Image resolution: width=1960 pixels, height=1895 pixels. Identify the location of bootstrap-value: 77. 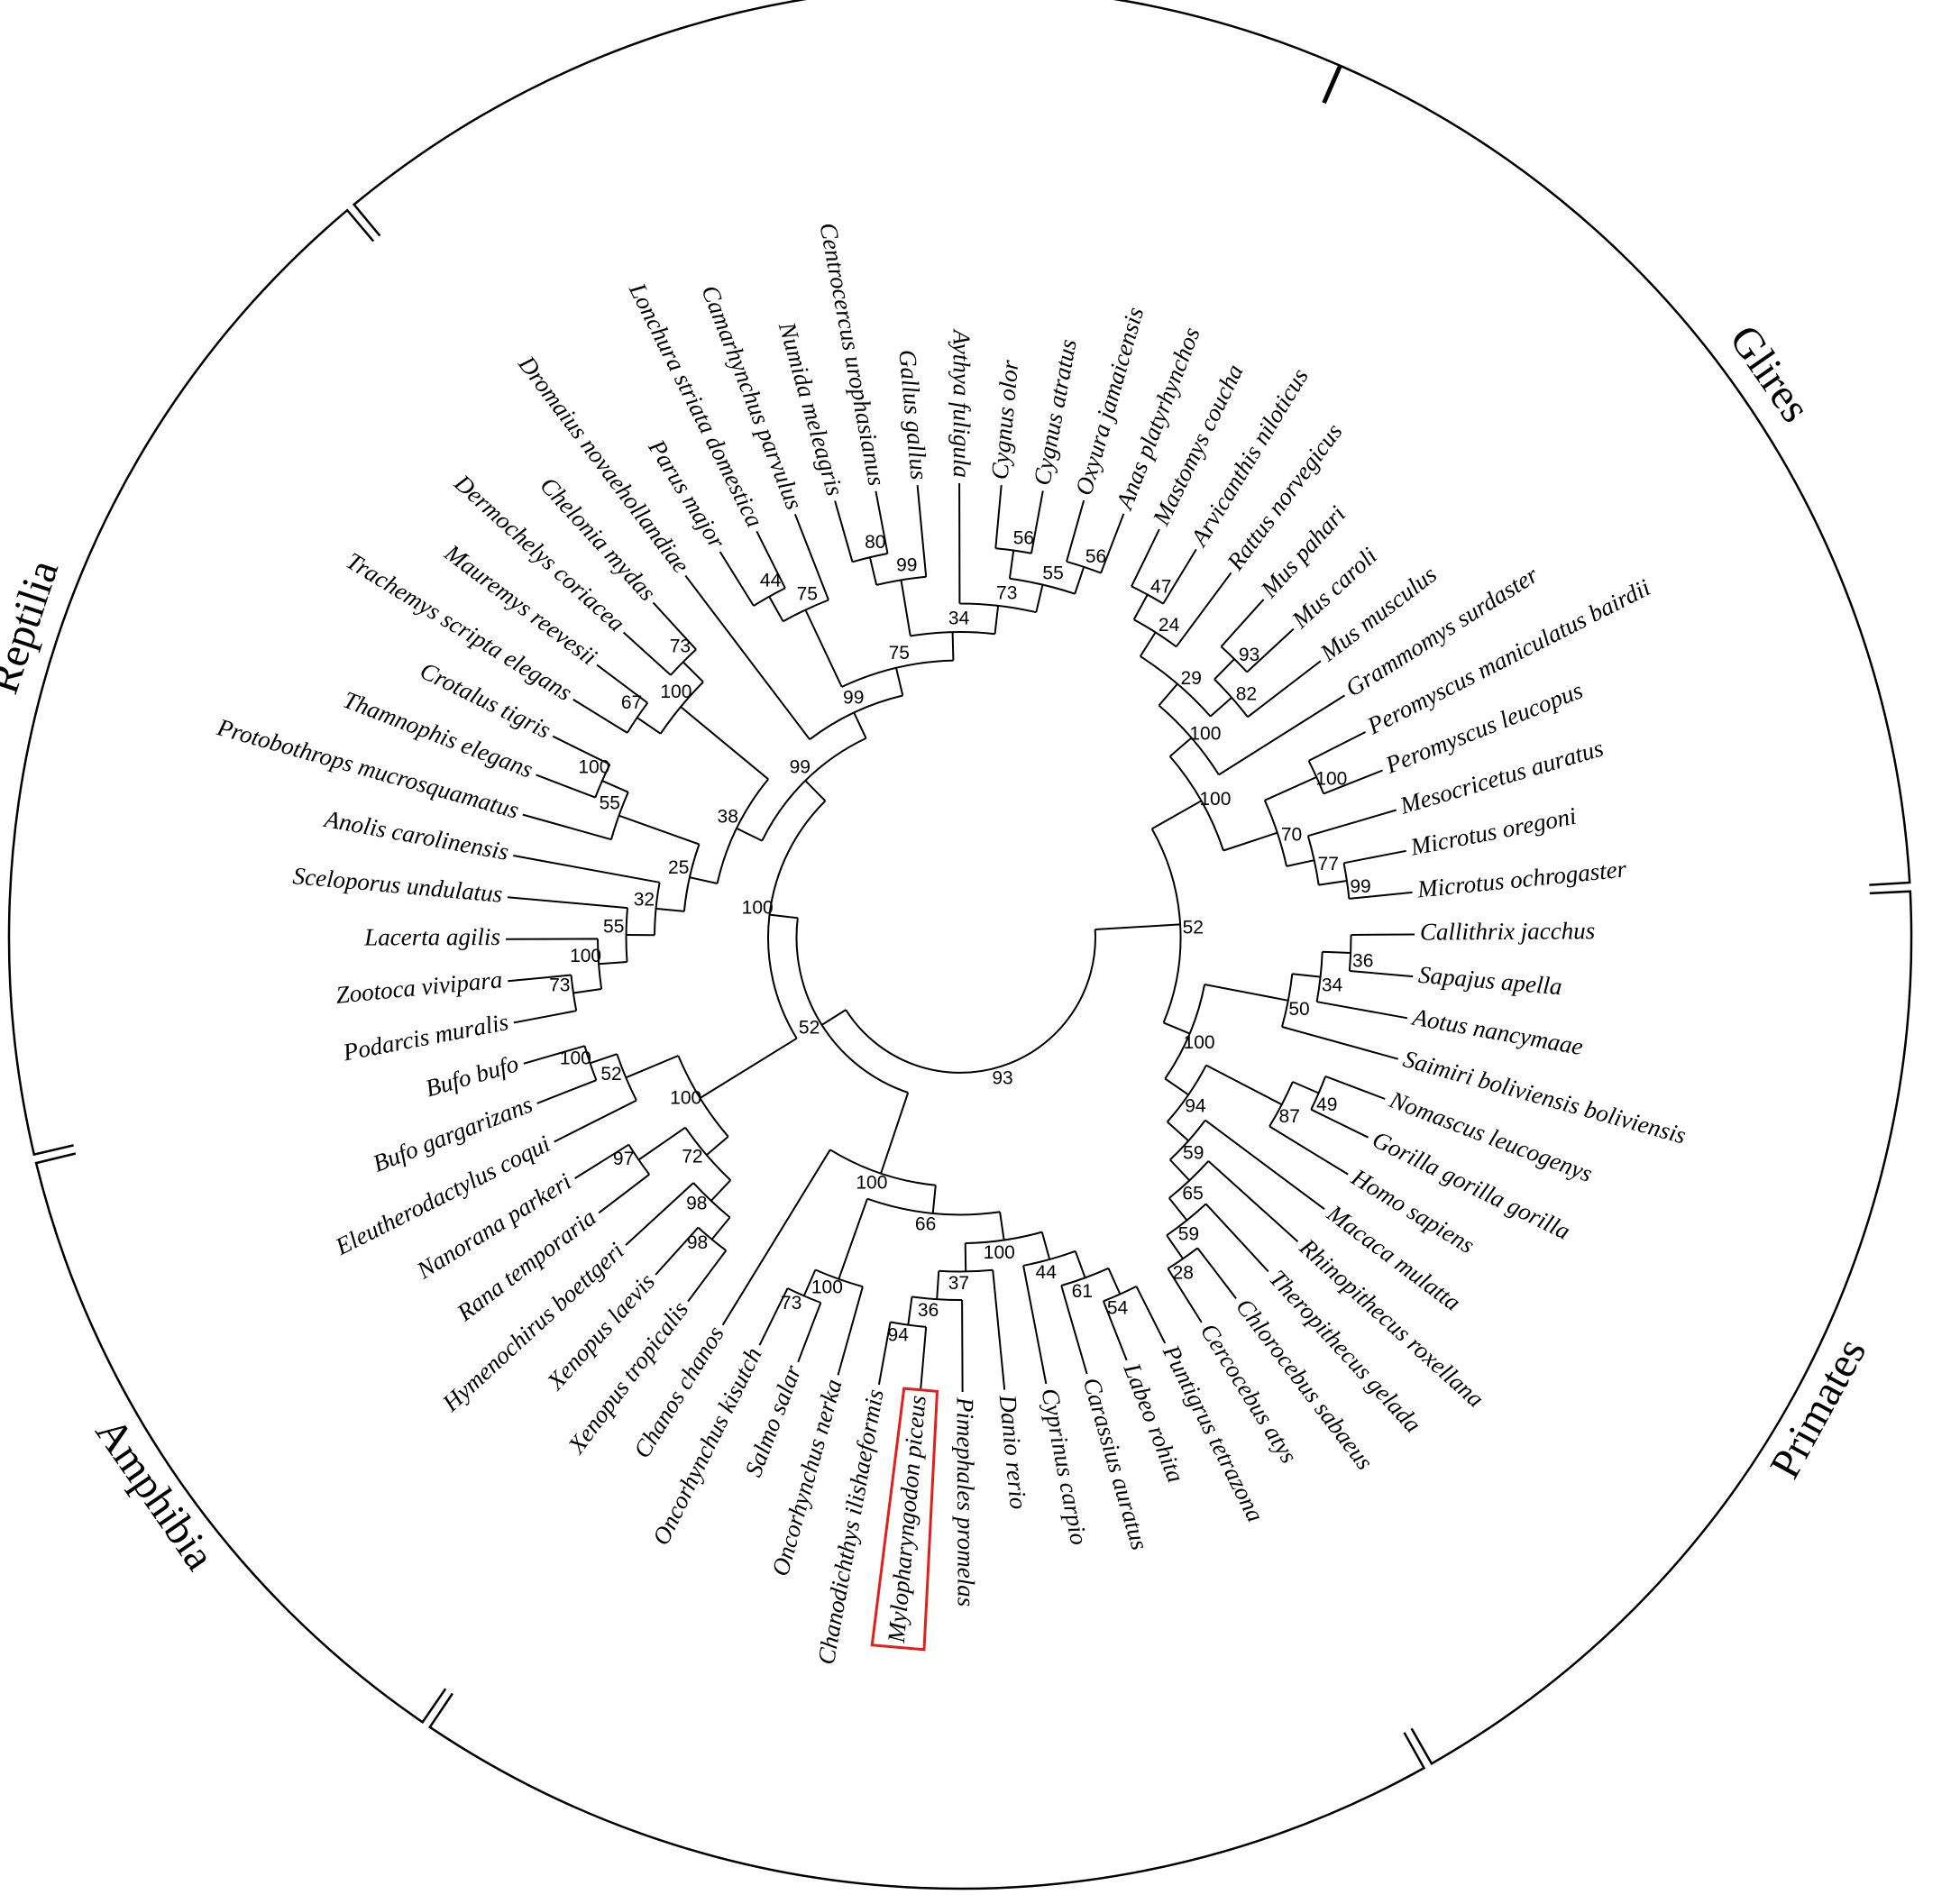
(1329, 864).